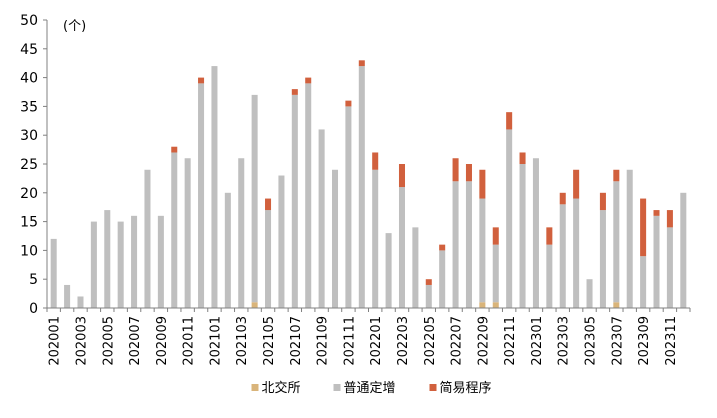 The height and width of the screenshot is (418, 717). What do you see at coordinates (376, 341) in the screenshot?
I see `x-tick-label: 202201` at bounding box center [376, 341].